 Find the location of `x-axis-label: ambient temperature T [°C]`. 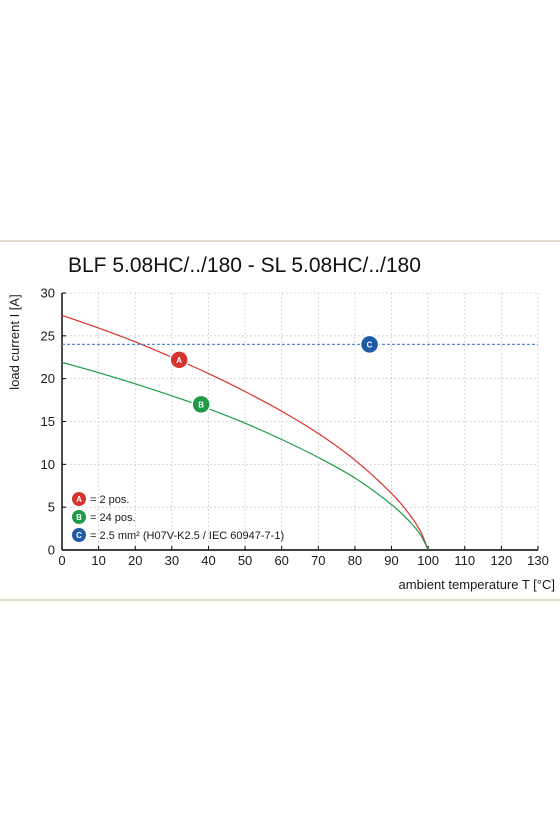

x-axis-label: ambient temperature T [°C] is located at coordinates (477, 584).